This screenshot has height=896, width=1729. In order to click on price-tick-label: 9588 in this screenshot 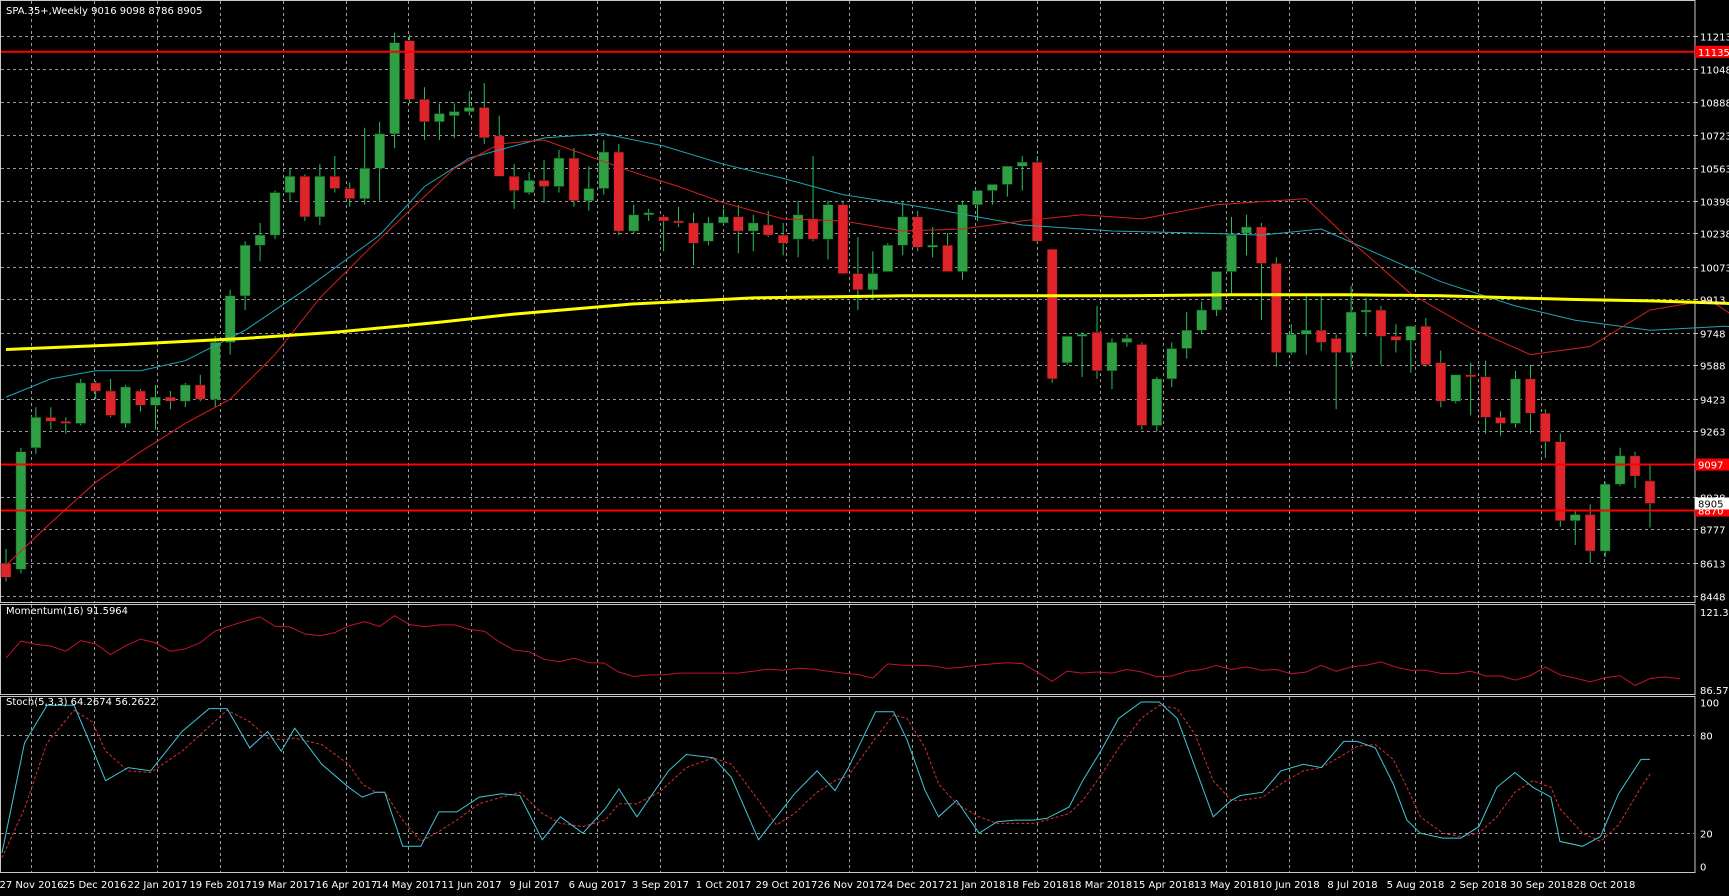, I will do `click(1712, 367)`.